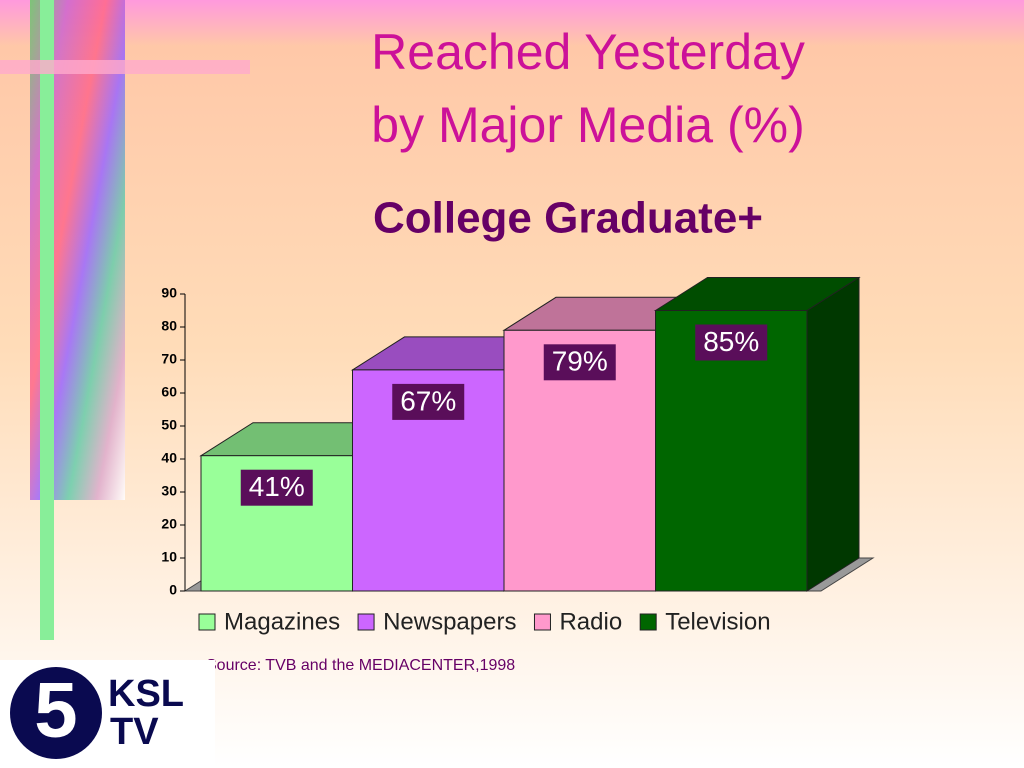 This screenshot has width=1024, height=768. I want to click on title-line: Reached Yesterday, so click(588, 52).